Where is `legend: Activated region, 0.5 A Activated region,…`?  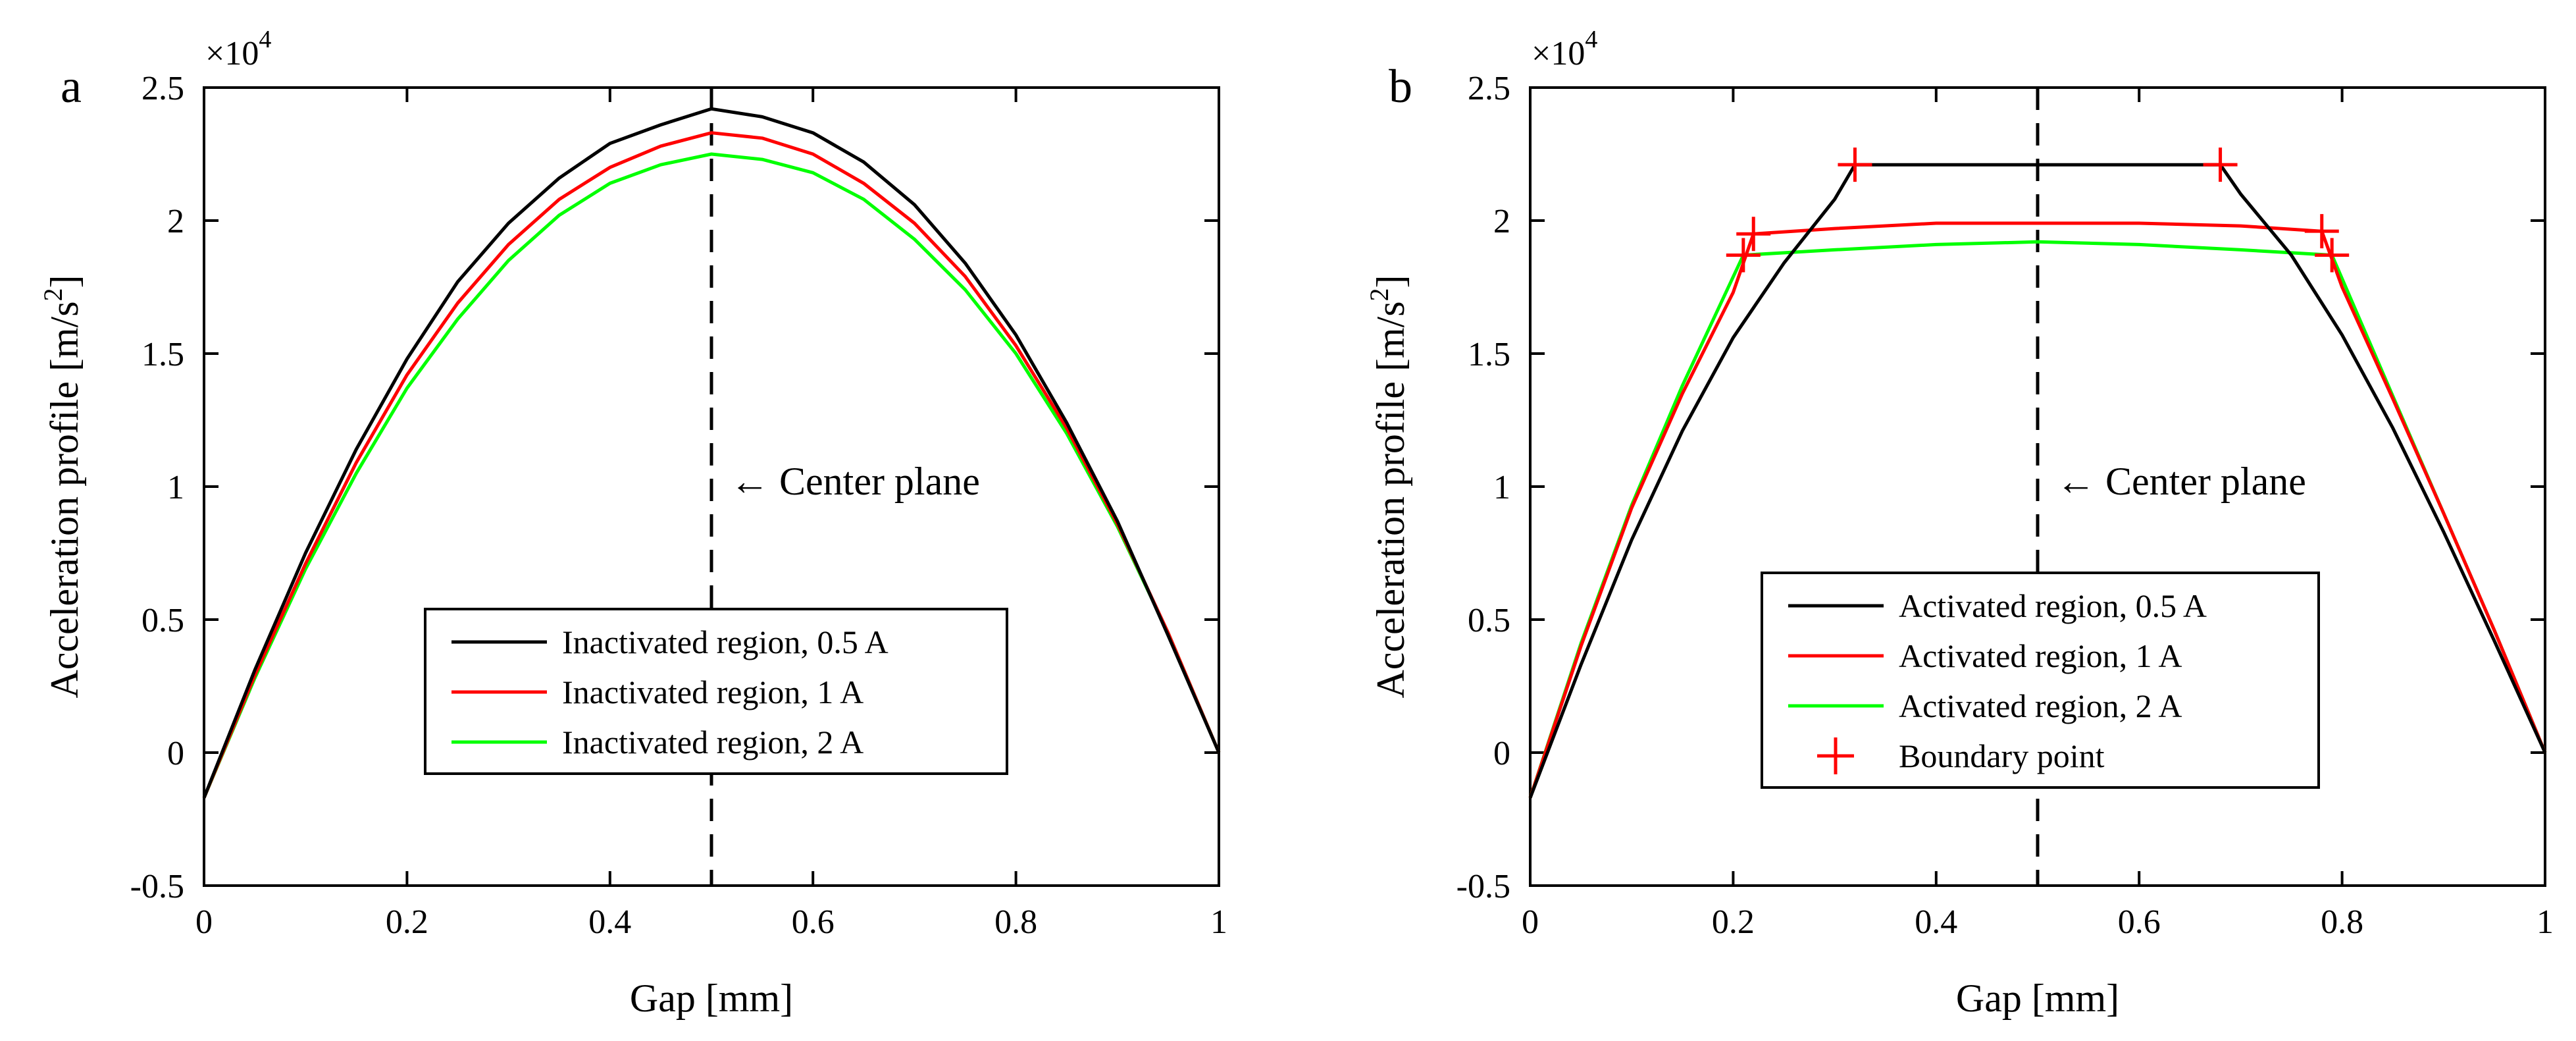
legend: Activated region, 0.5 A Activated region,… is located at coordinates (2040, 680).